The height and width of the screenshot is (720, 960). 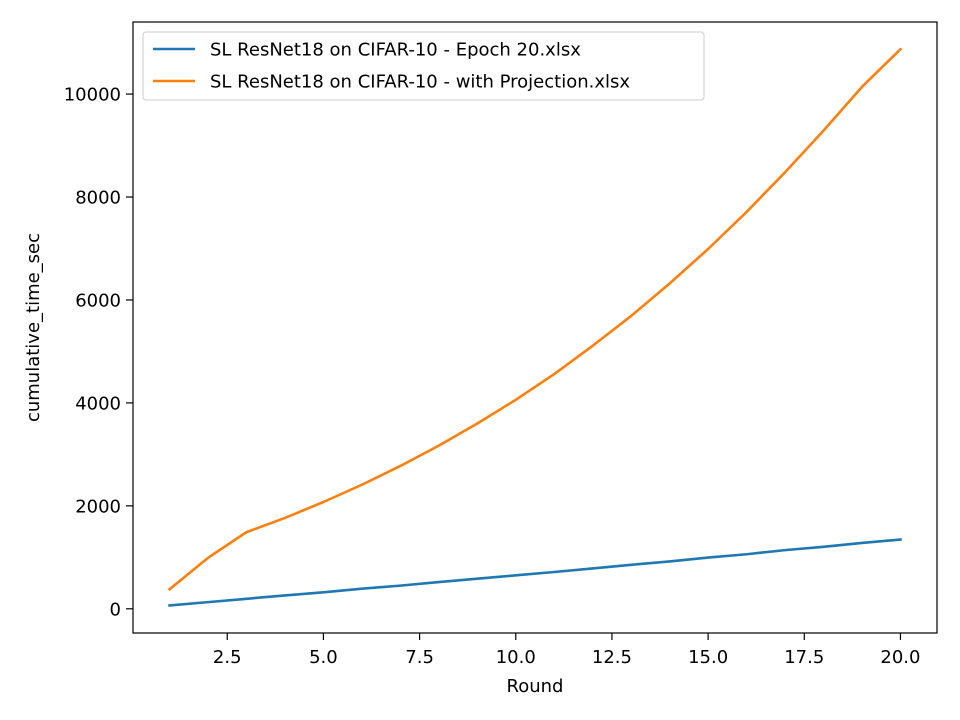 I want to click on legend-label-epoch-20: SL ResNet18 on CIFAR-10 - Epoch 20.xlsx, so click(x=395, y=50).